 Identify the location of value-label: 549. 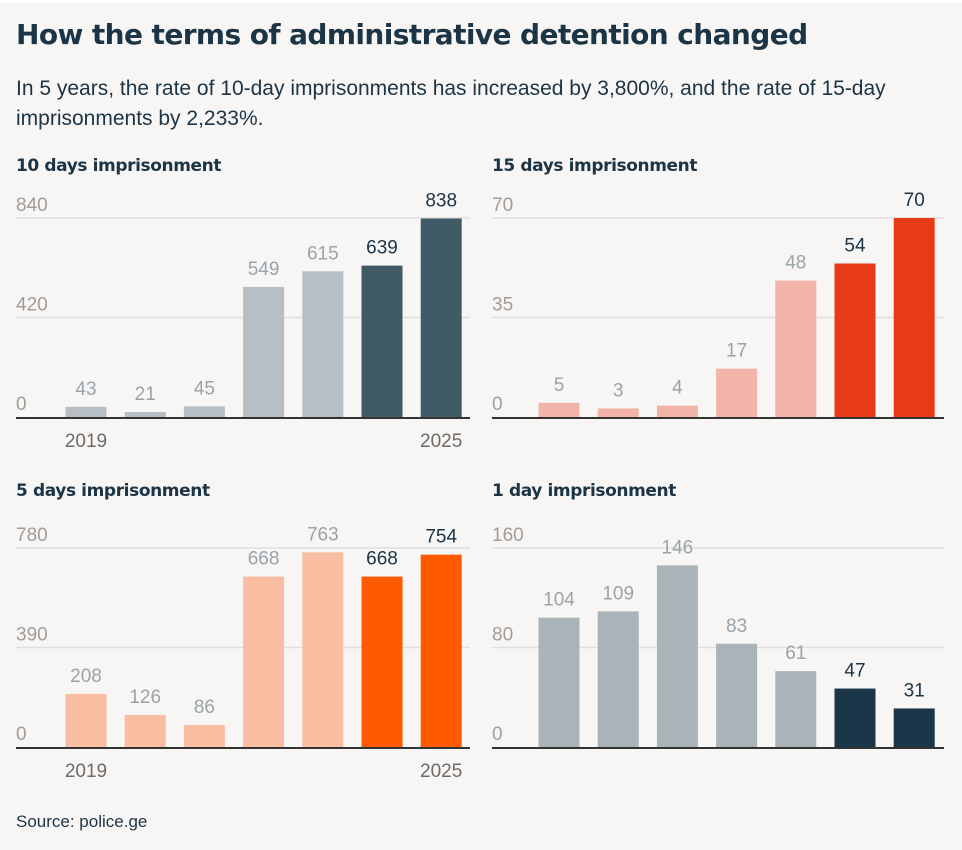
(264, 269).